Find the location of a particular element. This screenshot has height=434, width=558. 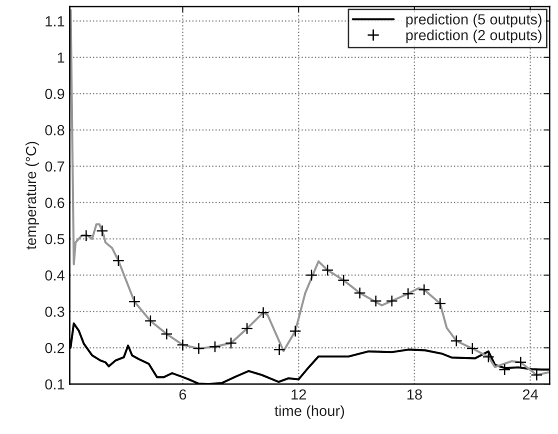

x-tick-label: 12 is located at coordinates (299, 394).